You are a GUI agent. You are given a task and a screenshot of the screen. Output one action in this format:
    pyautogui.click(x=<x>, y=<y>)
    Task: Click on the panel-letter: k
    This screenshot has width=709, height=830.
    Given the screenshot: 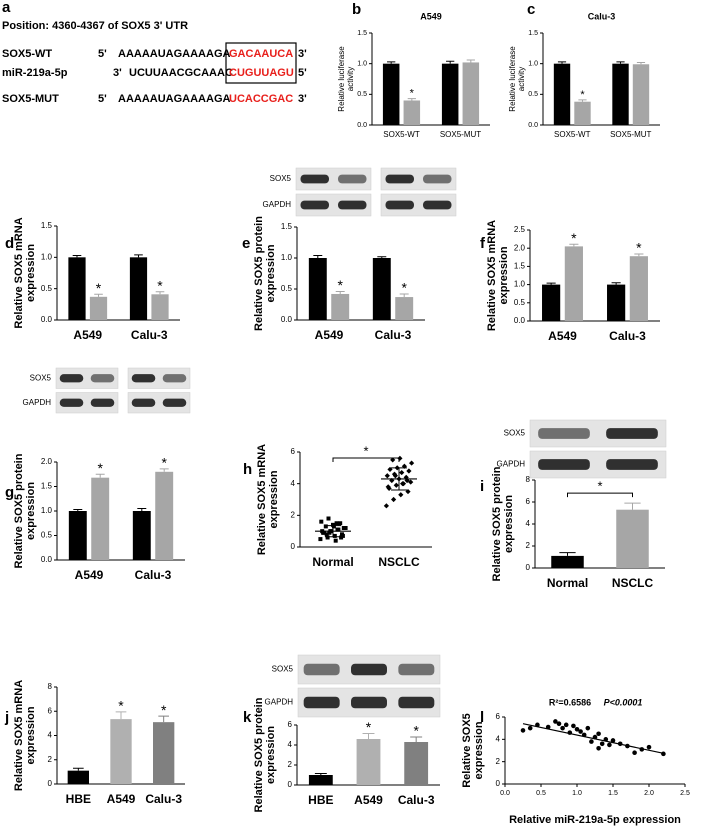 What is the action you would take?
    pyautogui.click(x=247, y=717)
    